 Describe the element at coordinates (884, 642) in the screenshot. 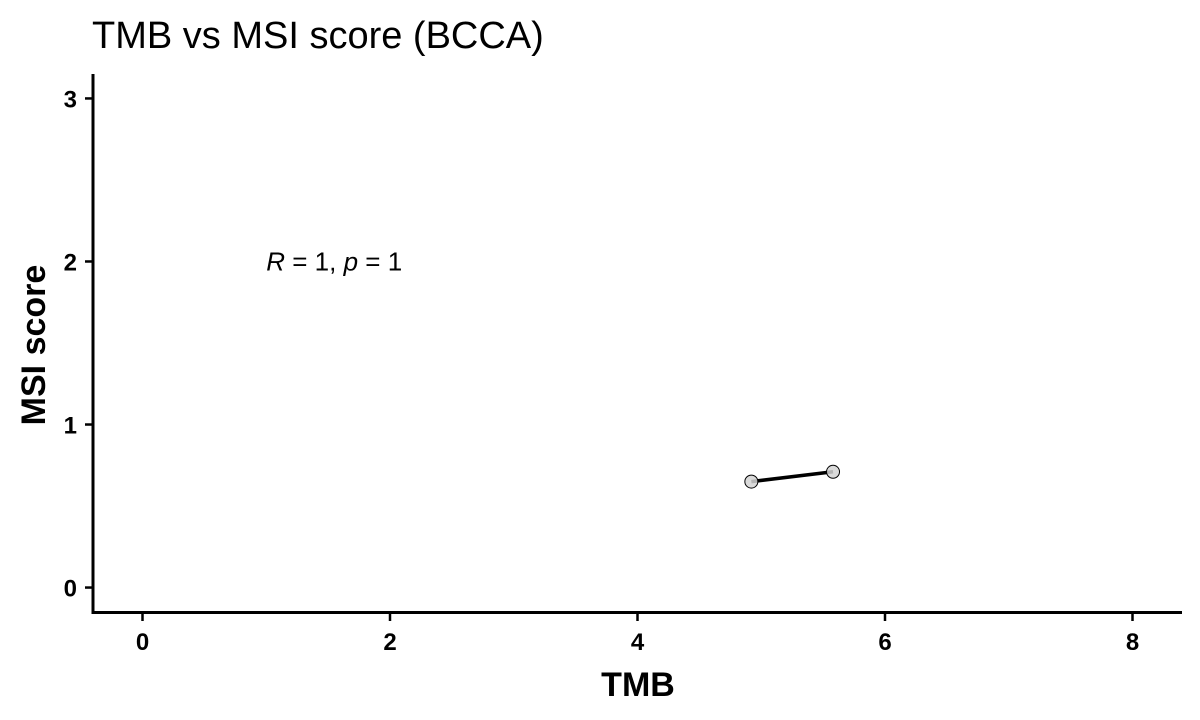

I see `x-tick-label: 6` at that location.